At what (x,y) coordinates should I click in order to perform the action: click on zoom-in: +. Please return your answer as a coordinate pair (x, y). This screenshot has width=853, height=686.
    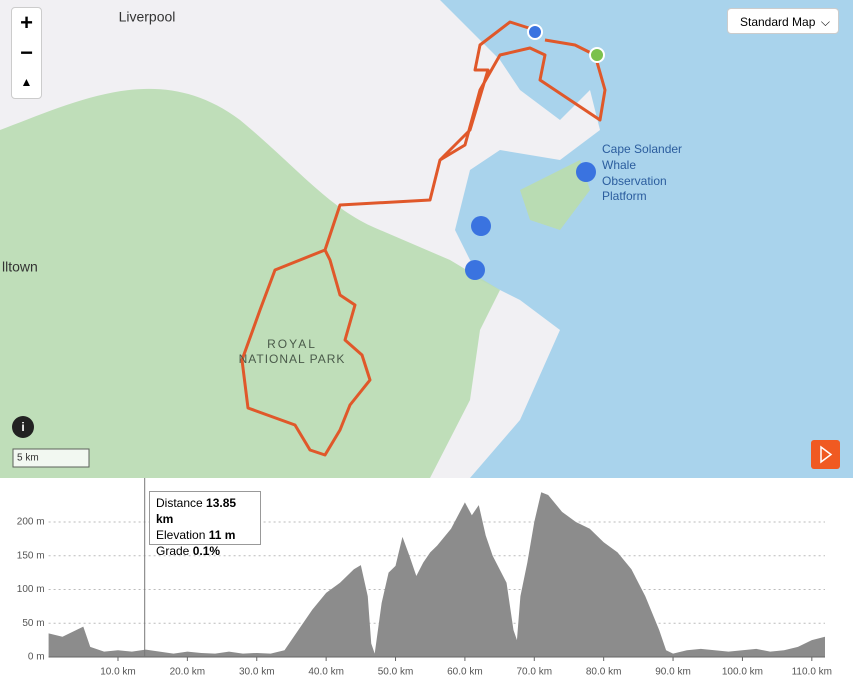
    Looking at the image, I should click on (26, 22).